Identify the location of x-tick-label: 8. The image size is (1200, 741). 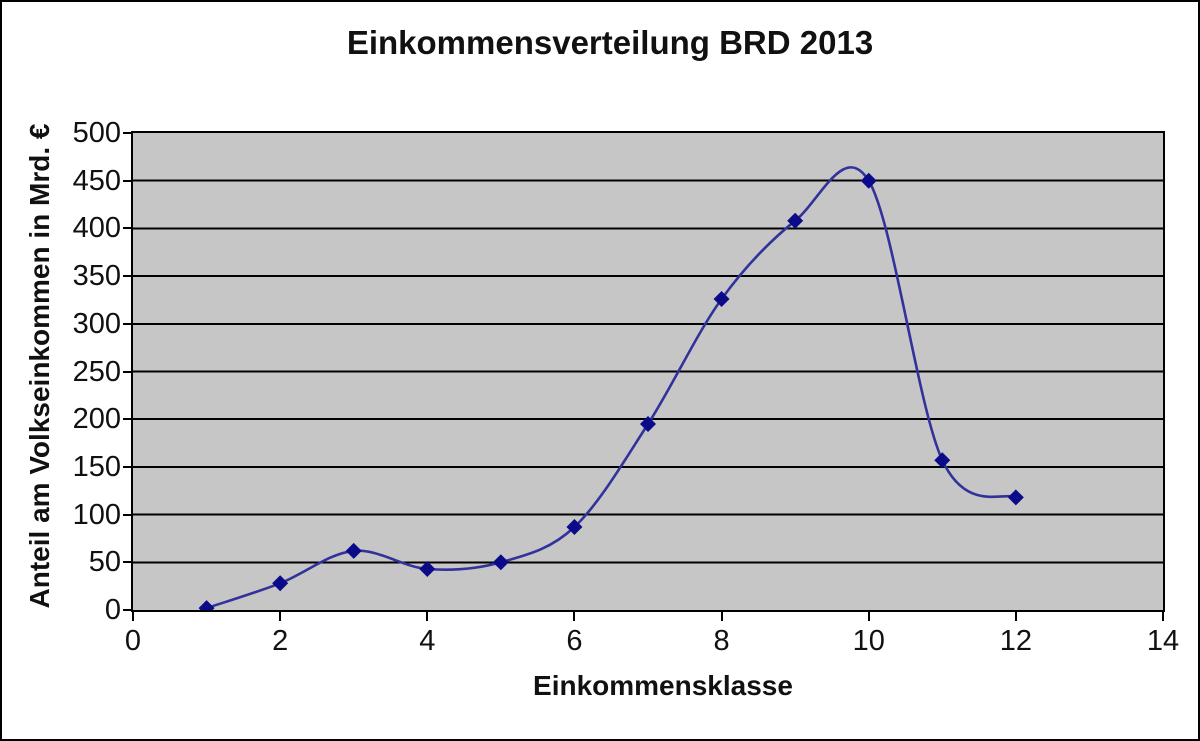
(721, 641).